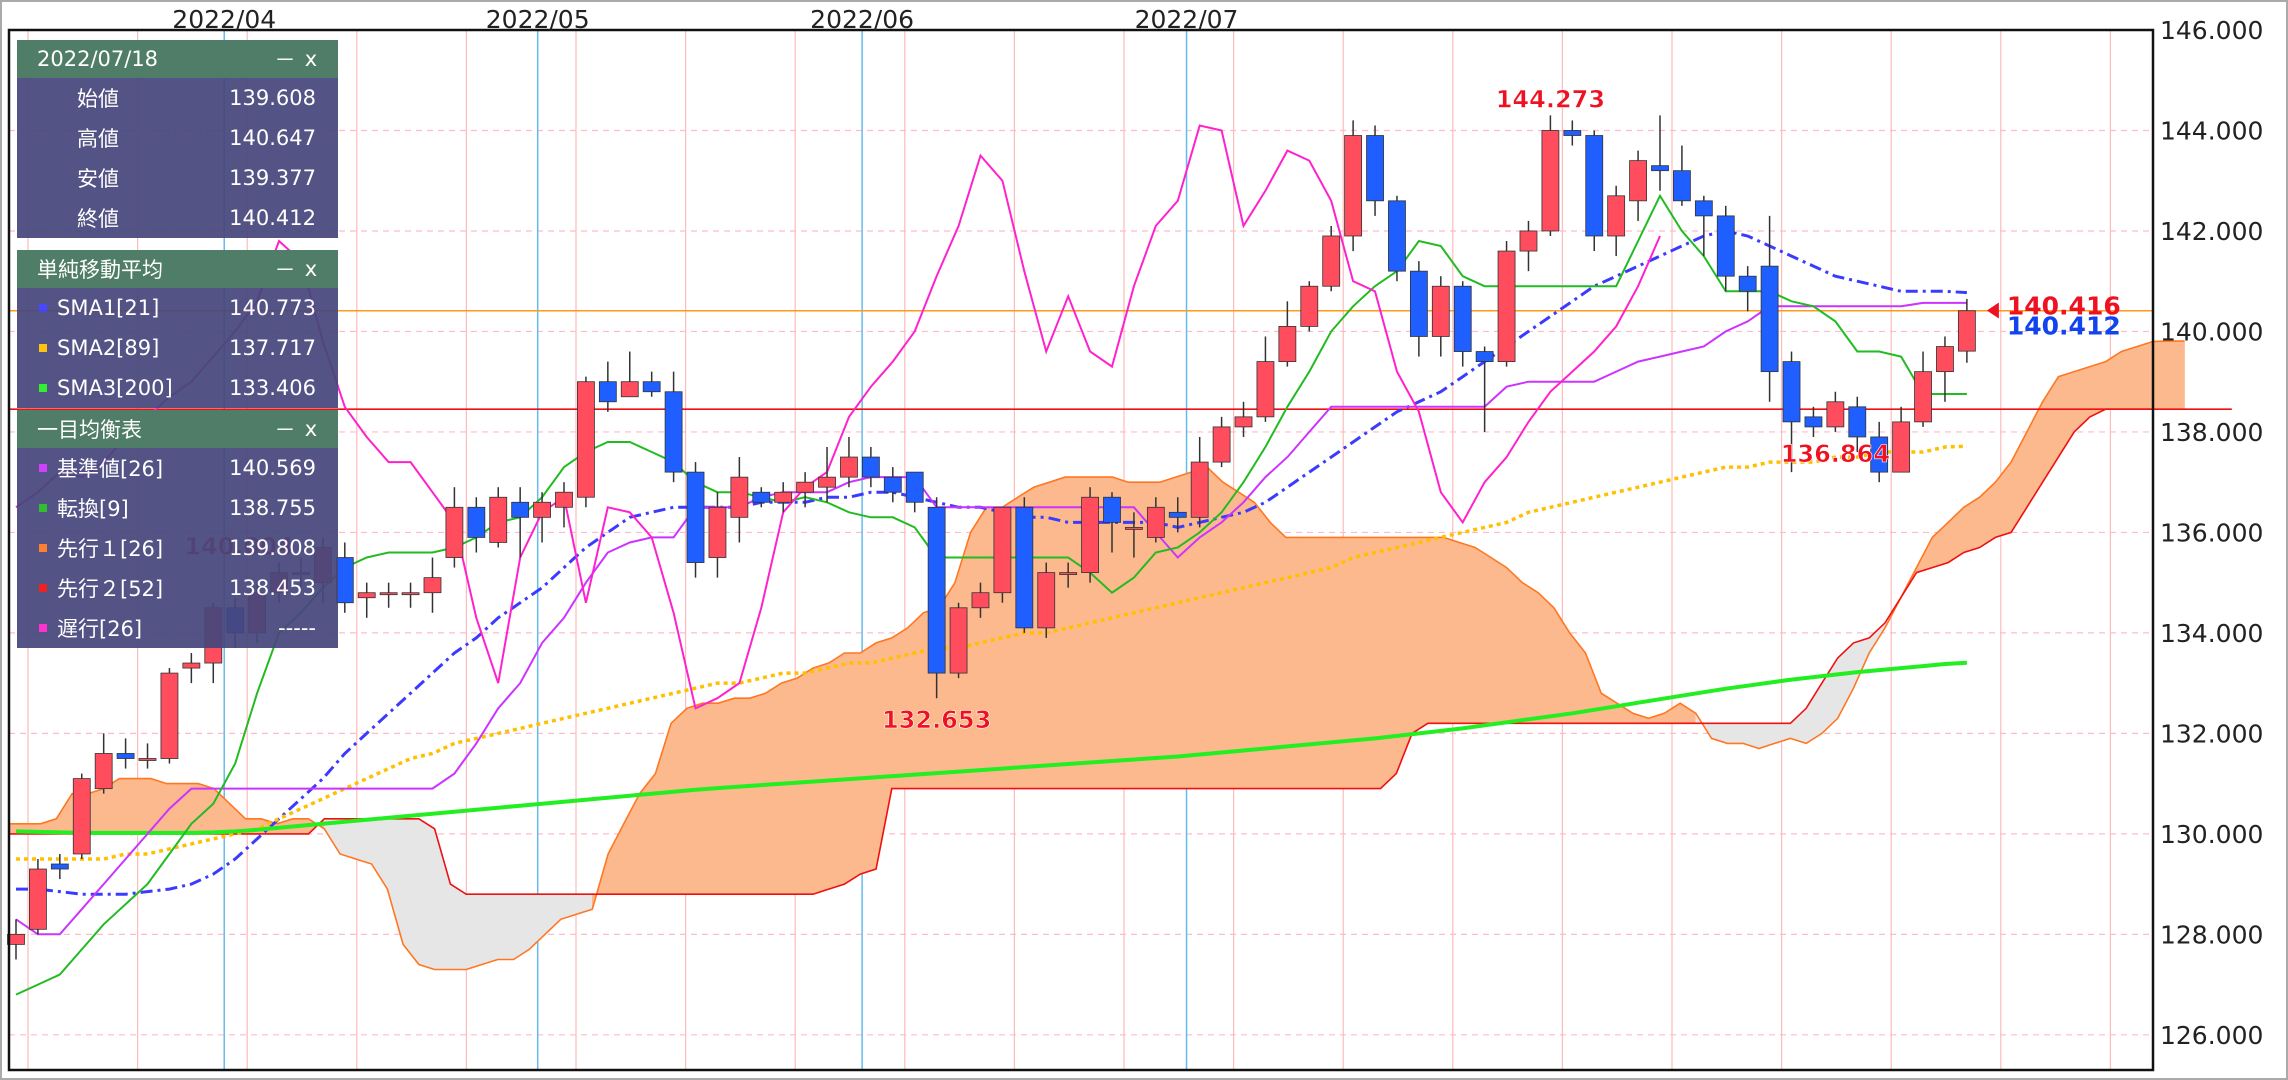 This screenshot has height=1080, width=2288. Describe the element at coordinates (89, 430) in the screenshot. I see `ichimoku-panel-title: 一目均衡表` at that location.